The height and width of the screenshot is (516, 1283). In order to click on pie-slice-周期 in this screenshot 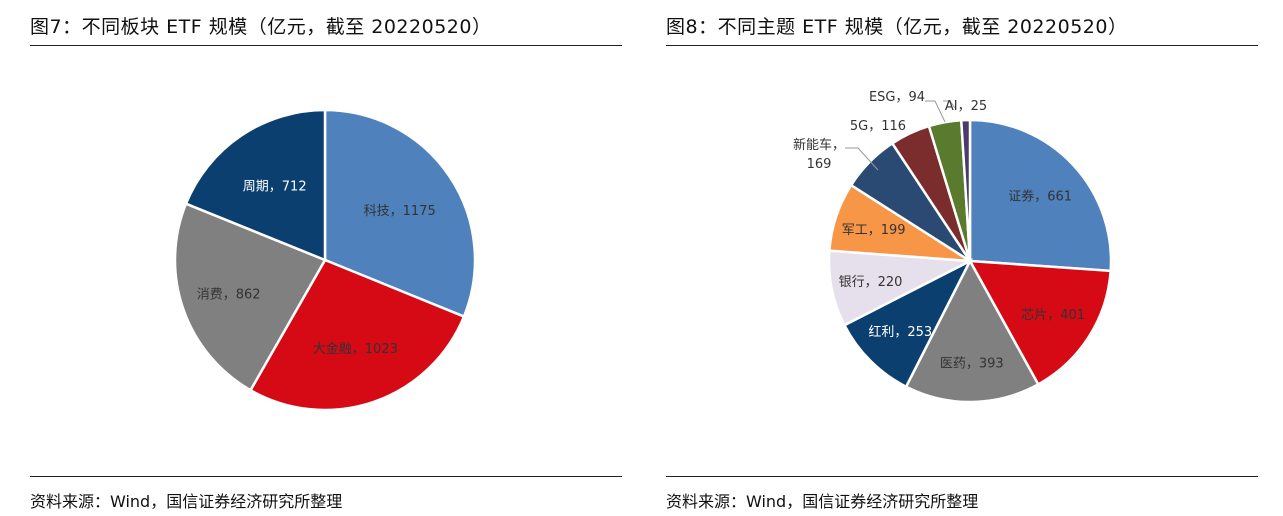, I will do `click(255, 185)`.